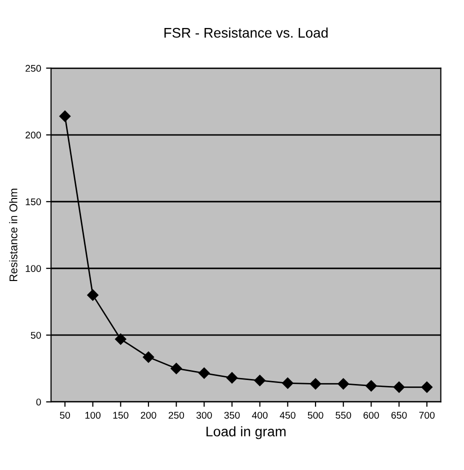  I want to click on x-tick-label: 300, so click(204, 415).